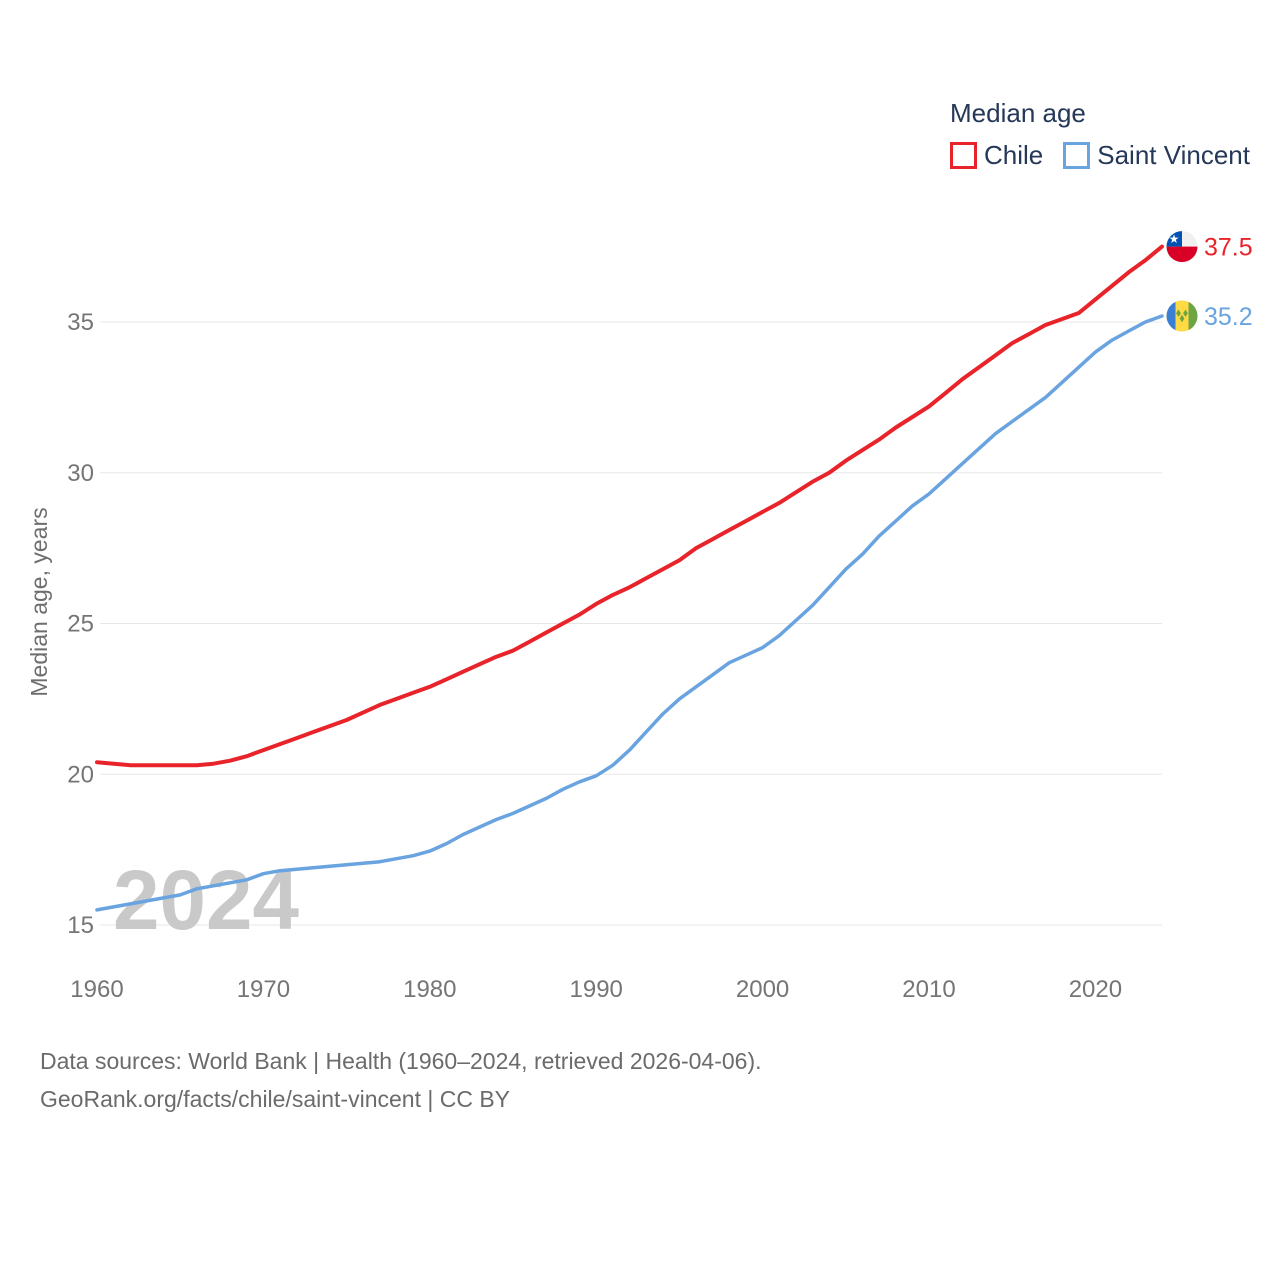  Describe the element at coordinates (1100, 134) in the screenshot. I see `legend: Median age Chile Saint Vincent` at that location.